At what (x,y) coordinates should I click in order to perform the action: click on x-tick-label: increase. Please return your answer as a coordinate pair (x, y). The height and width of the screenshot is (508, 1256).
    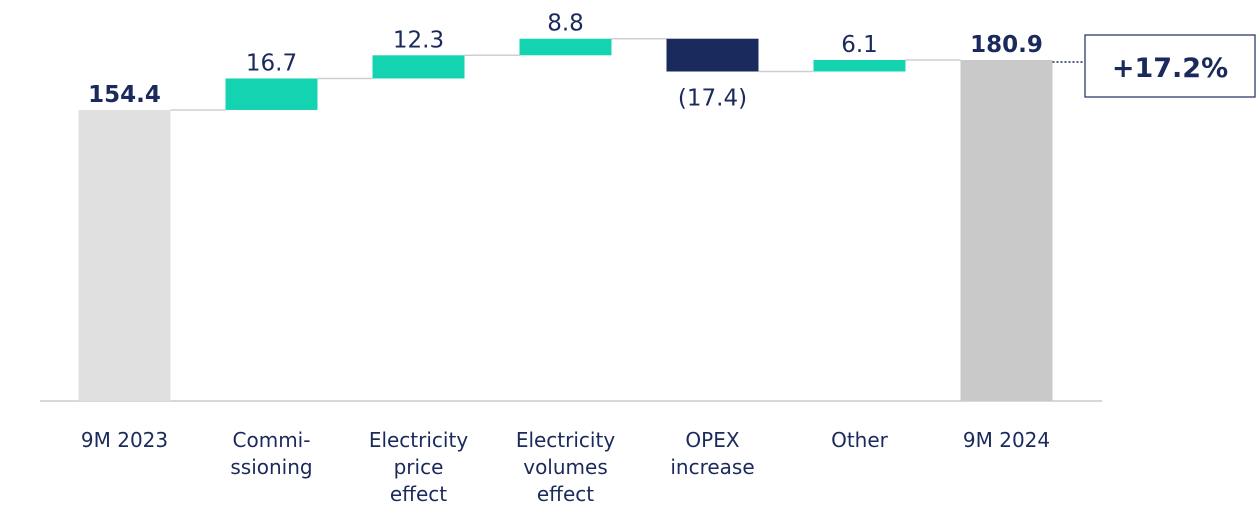
    Looking at the image, I should click on (712, 467).